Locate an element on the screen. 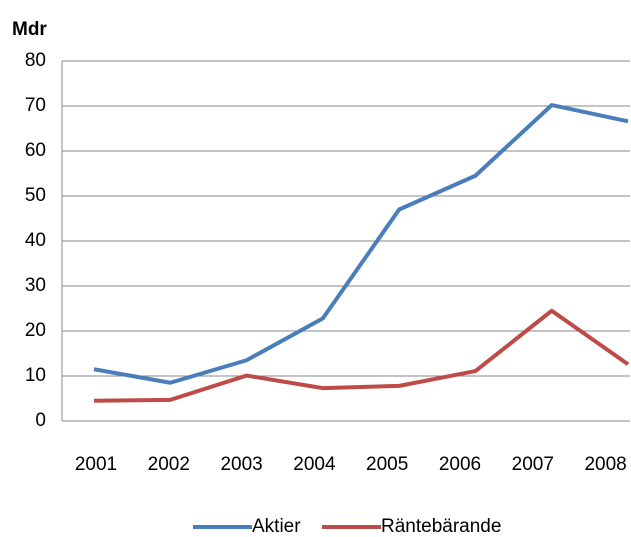 The image size is (631, 537). x-tick-label: 2008 is located at coordinates (605, 464).